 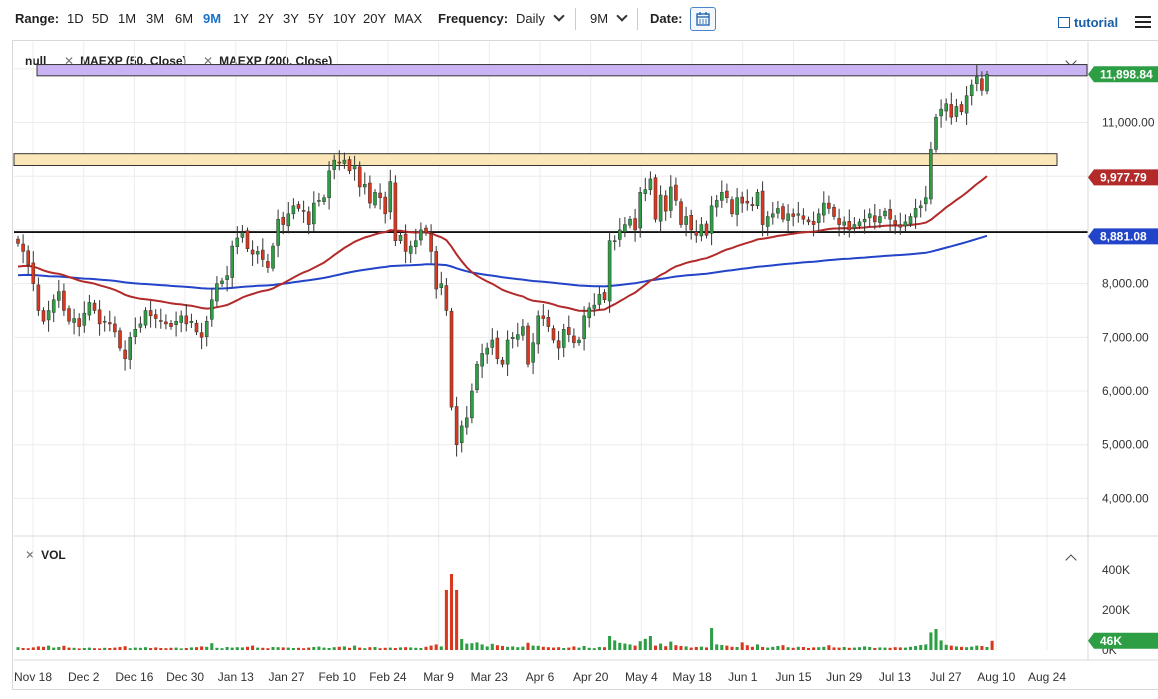 What do you see at coordinates (241, 18) in the screenshot?
I see `range-button-1y: 1Y` at bounding box center [241, 18].